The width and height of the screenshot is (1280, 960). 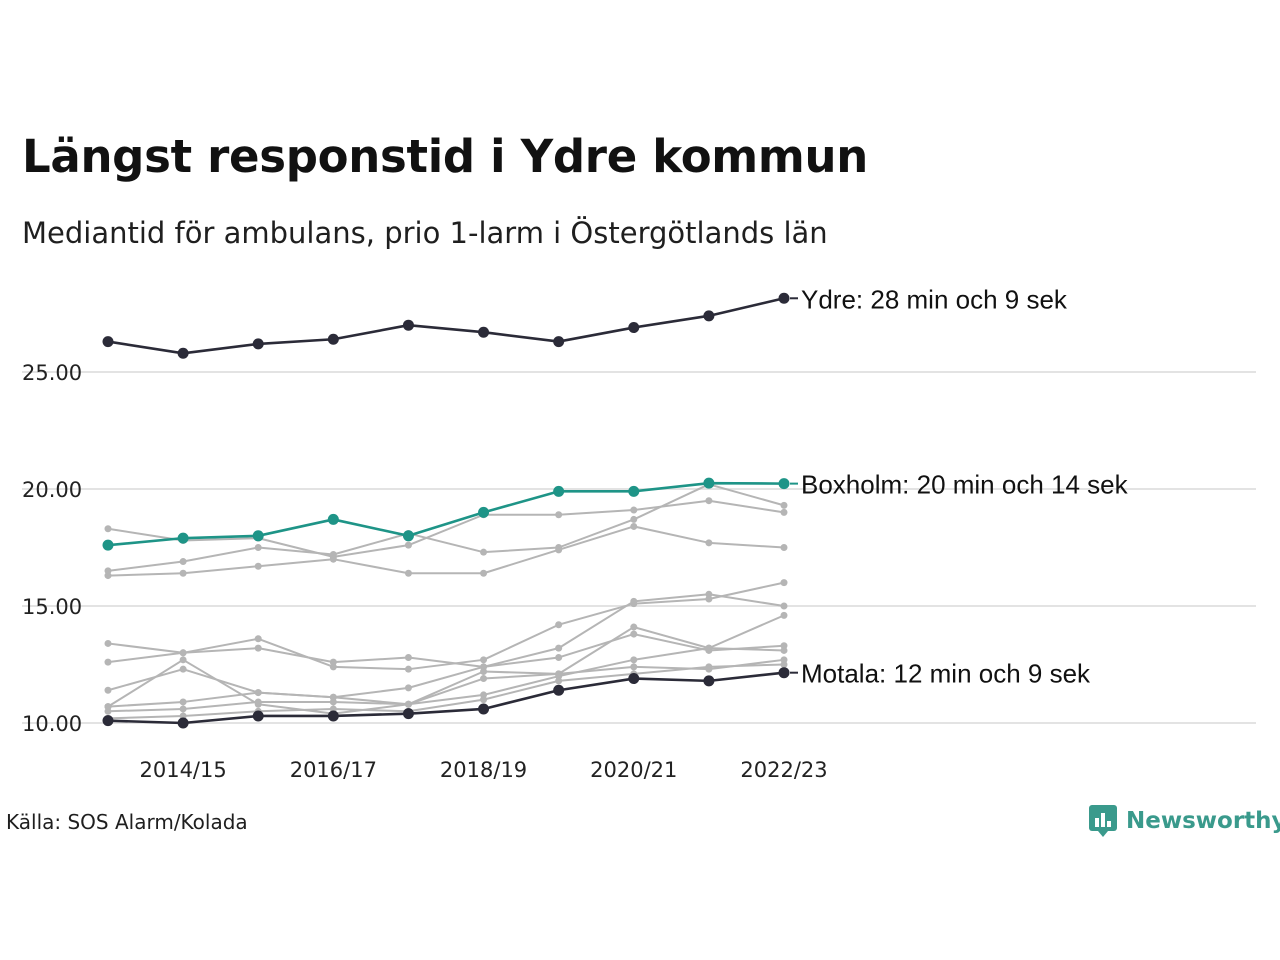 What do you see at coordinates (52, 724) in the screenshot?
I see `y-tick-label: 10.00` at bounding box center [52, 724].